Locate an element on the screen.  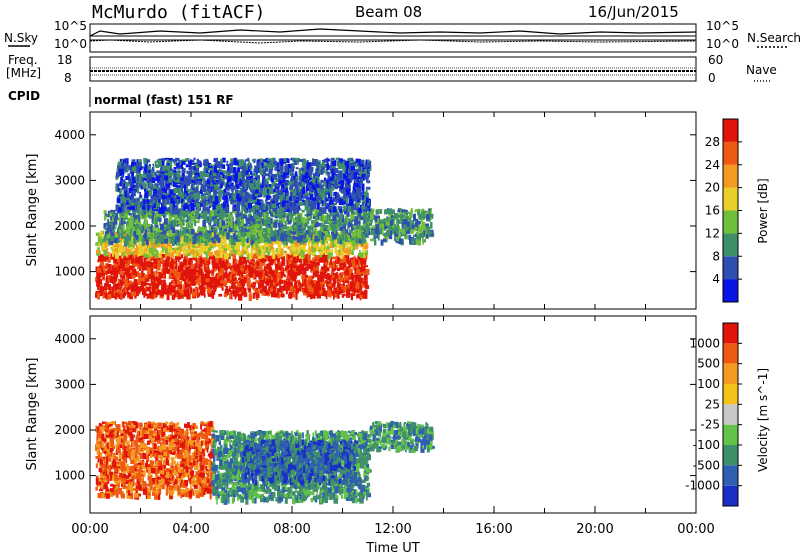
noise-panel: 10^5 10^0 10^5 10^0 N.Sky N.Search is located at coordinates (402, 36).